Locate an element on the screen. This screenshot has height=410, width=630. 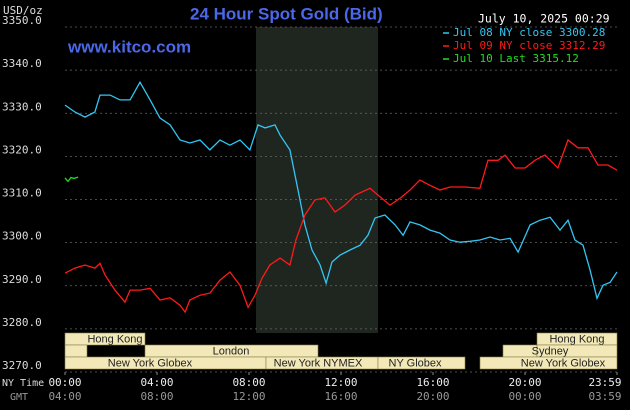
x-tick-label: 20:00 is located at coordinates (524, 382).